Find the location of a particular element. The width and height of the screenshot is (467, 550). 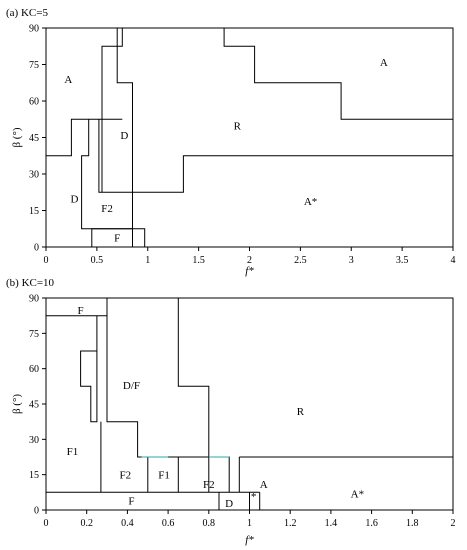

x-tick-label: 4 is located at coordinates (453, 260).